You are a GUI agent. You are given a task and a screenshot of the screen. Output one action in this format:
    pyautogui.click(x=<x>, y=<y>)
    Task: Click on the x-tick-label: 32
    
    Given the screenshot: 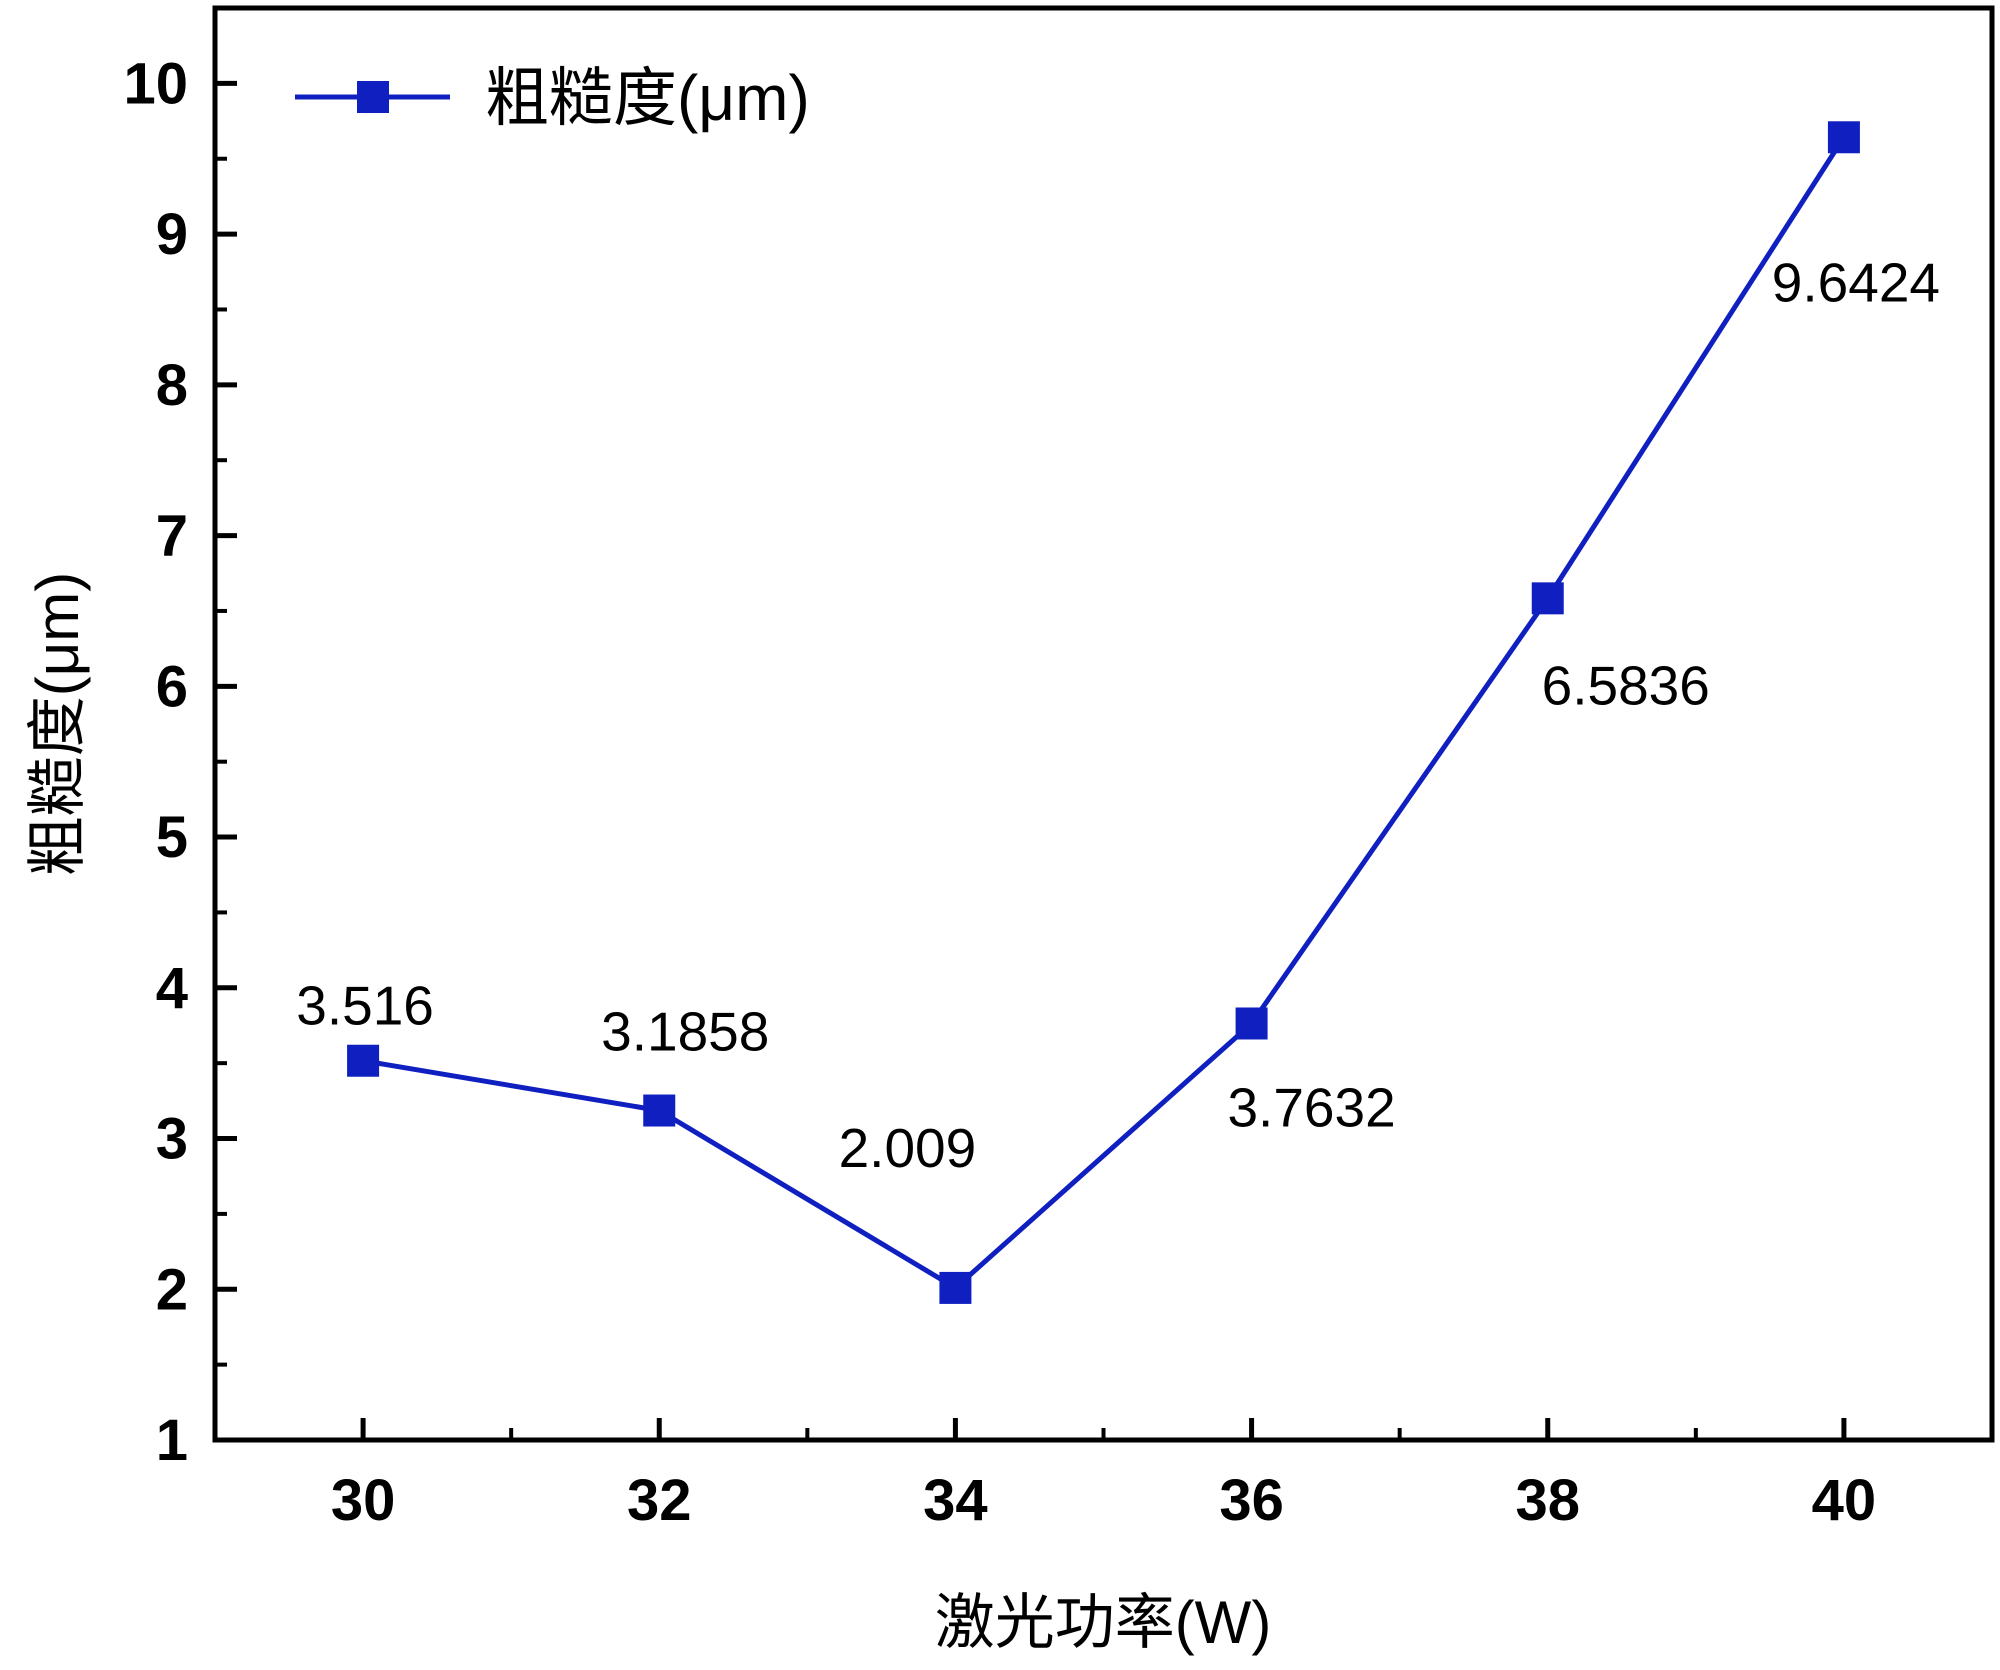 What is the action you would take?
    pyautogui.click(x=659, y=1500)
    